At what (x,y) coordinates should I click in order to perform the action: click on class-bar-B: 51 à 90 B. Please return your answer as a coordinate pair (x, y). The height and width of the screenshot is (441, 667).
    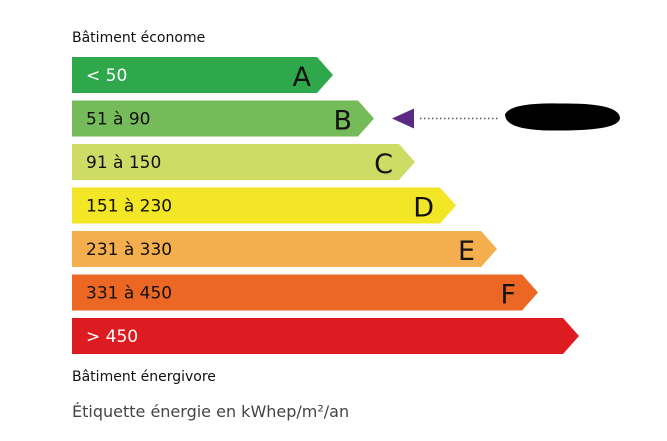
    Looking at the image, I should click on (223, 118).